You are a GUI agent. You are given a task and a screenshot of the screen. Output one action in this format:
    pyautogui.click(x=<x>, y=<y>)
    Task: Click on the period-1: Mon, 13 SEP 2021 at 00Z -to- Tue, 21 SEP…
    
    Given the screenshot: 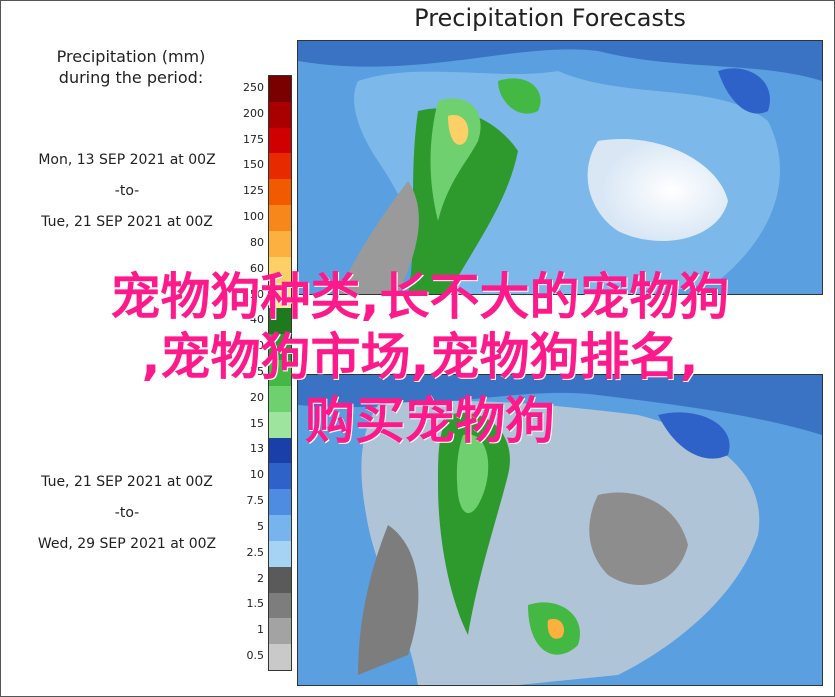 What is the action you would take?
    pyautogui.click(x=127, y=191)
    